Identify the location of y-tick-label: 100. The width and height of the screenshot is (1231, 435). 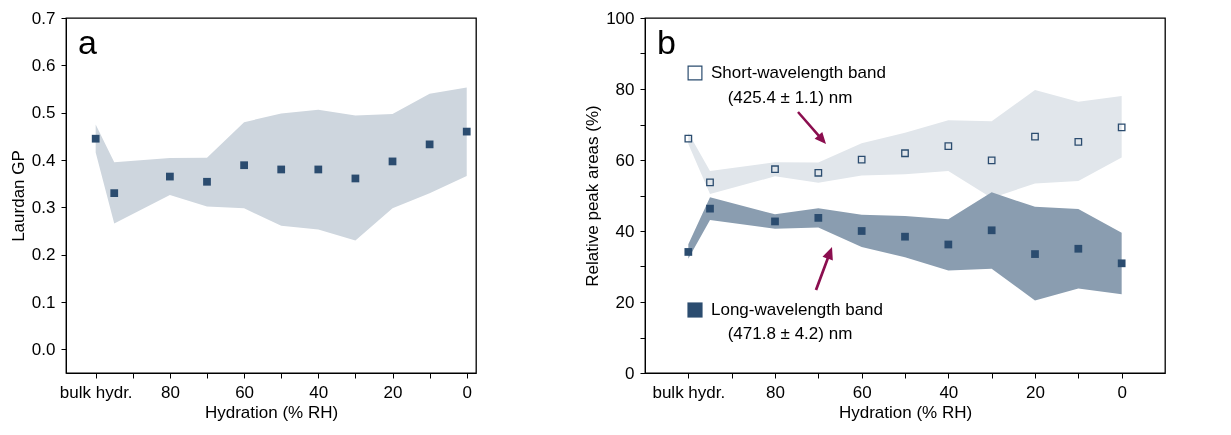
(620, 18).